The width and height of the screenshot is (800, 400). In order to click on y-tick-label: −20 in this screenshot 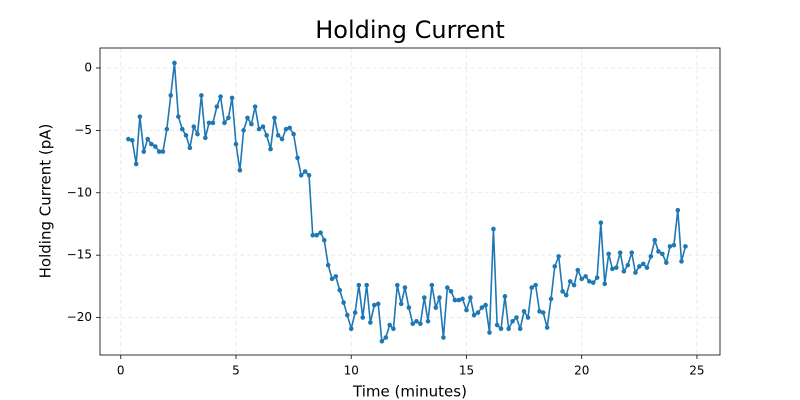, I will do `click(79, 317)`.